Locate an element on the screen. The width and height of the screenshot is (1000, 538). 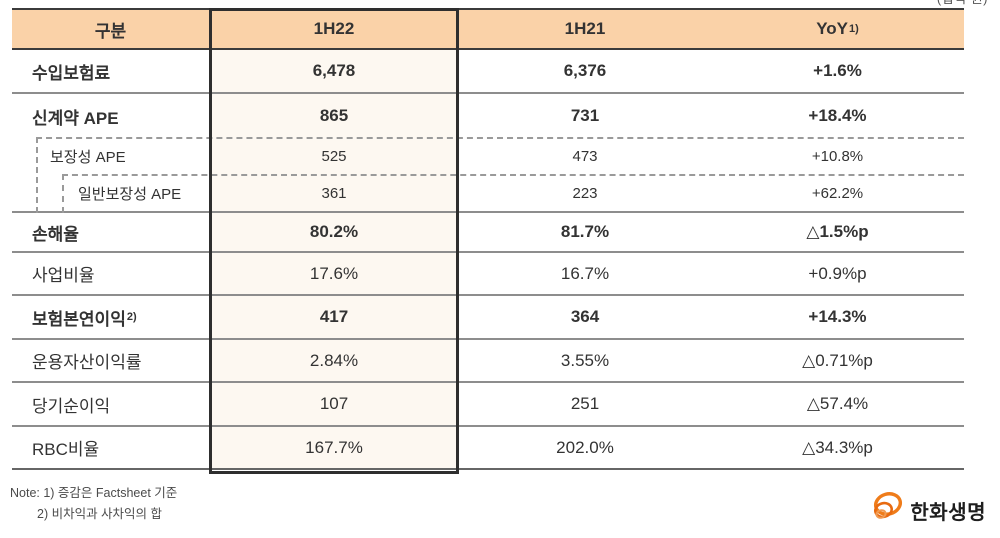
row-label: 당기순이익 is located at coordinates (71, 406).